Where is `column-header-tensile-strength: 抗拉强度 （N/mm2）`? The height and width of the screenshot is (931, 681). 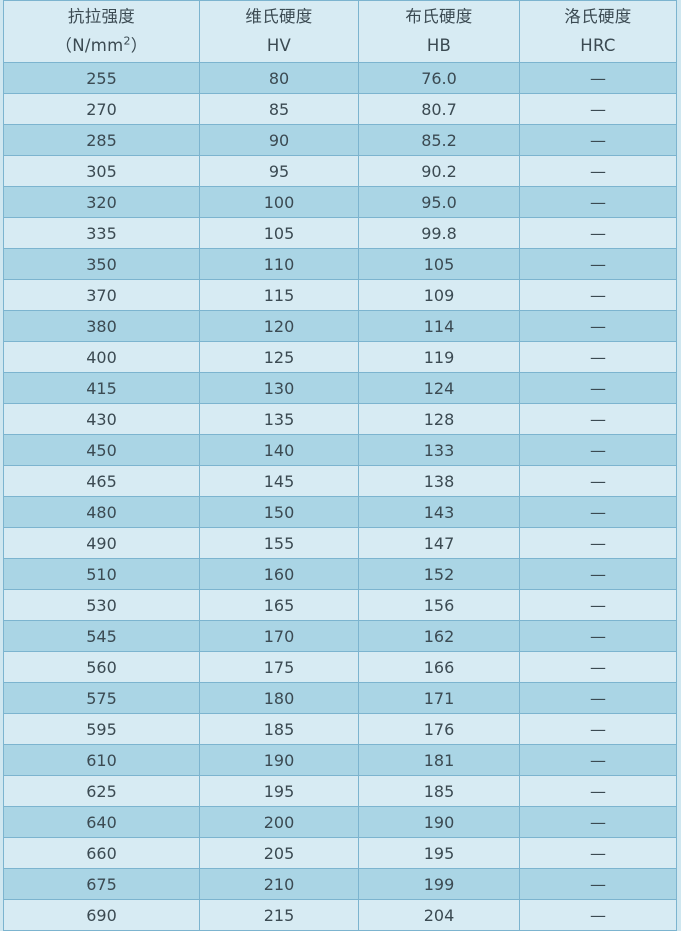
column-header-tensile-strength: 抗拉强度 （N/mm2） is located at coordinates (101, 31).